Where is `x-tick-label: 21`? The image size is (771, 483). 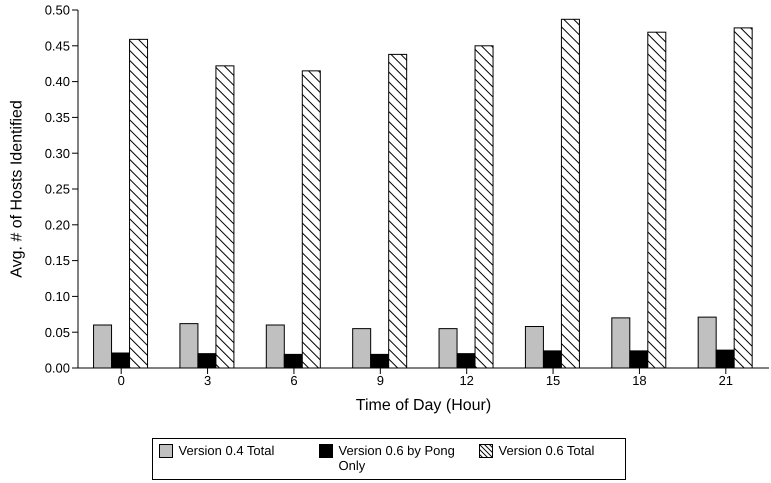
x-tick-label: 21 is located at coordinates (726, 380).